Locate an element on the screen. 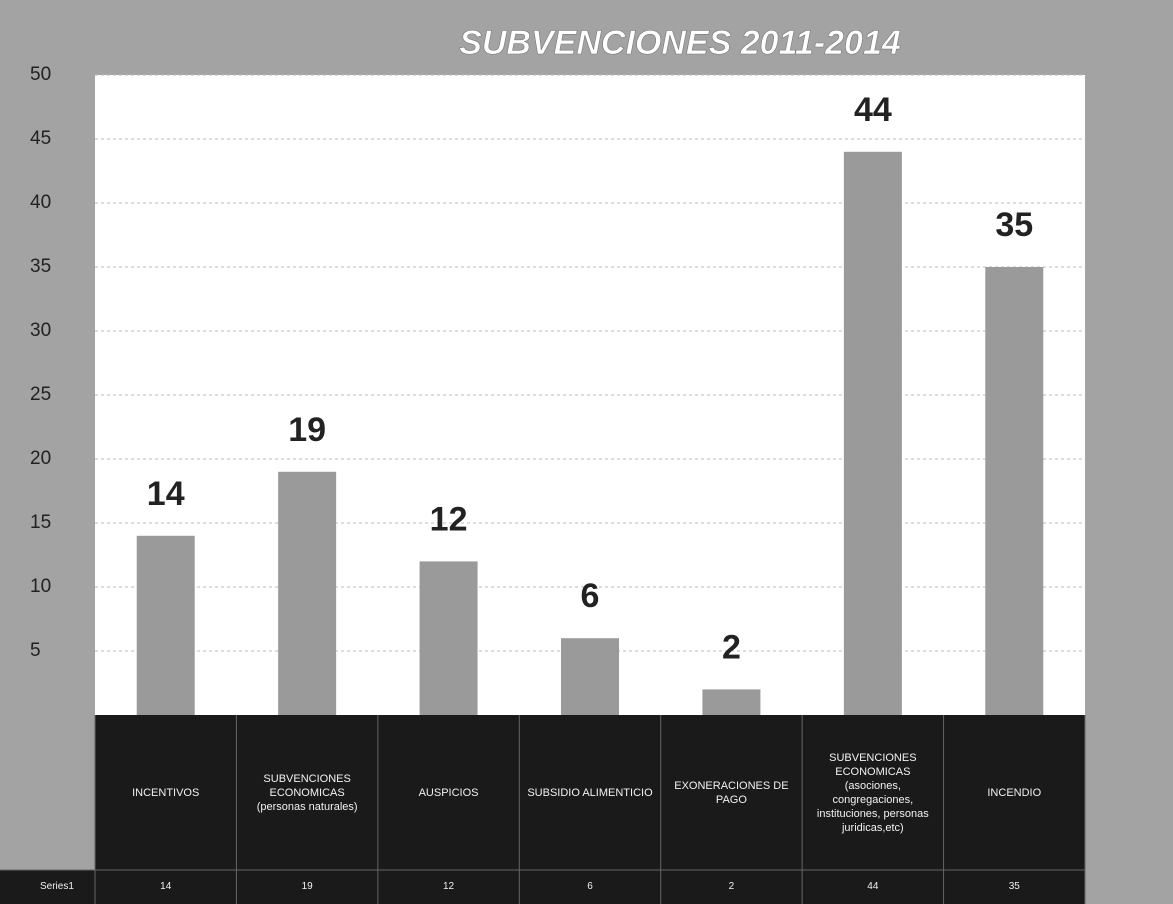  data-label: 35 is located at coordinates (1014, 225).